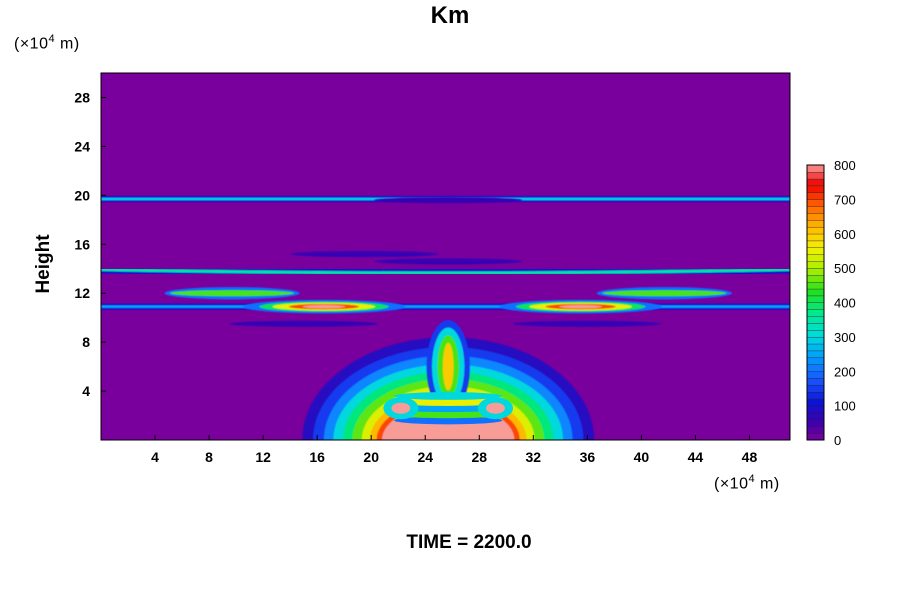 This screenshot has height=600, width=900. I want to click on plume-region, so click(448, 388).